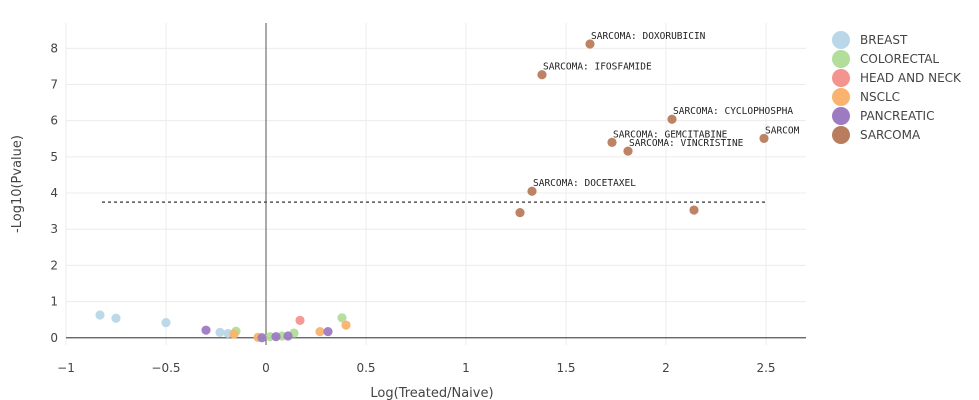 The width and height of the screenshot is (979, 400). Describe the element at coordinates (54, 302) in the screenshot. I see `y-tick-label: 1` at that location.